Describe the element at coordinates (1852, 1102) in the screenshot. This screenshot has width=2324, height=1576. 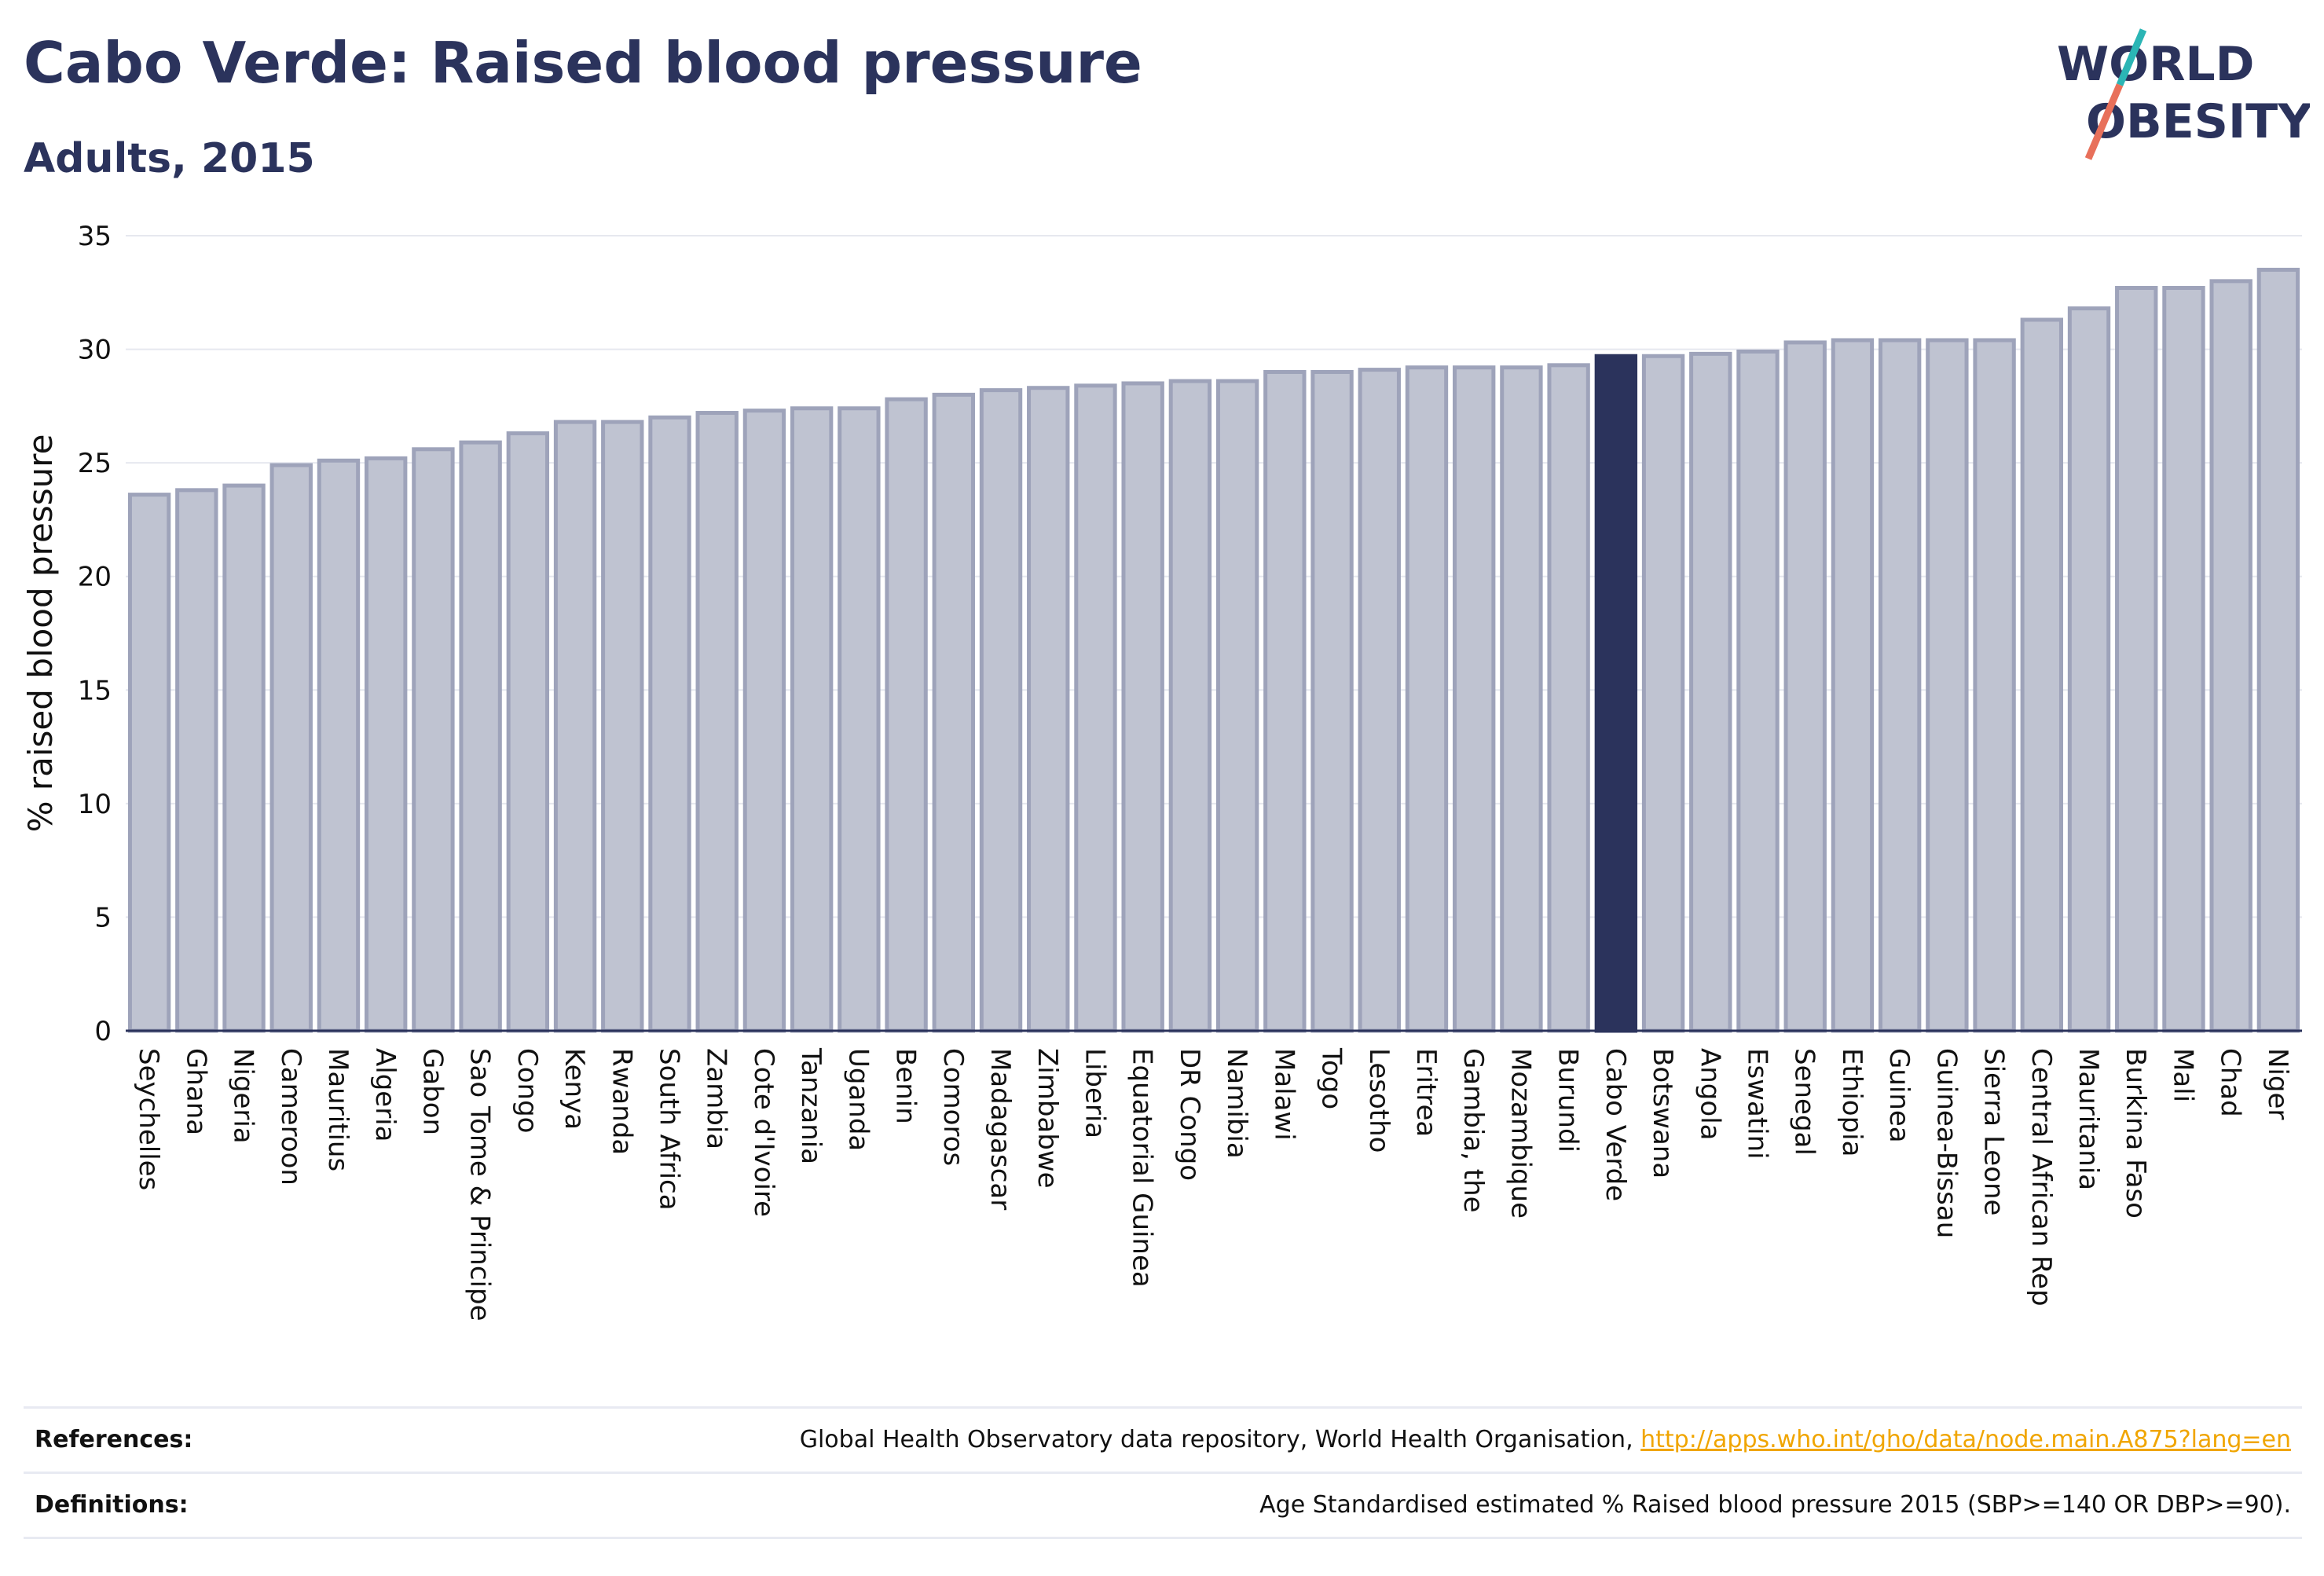
I see `x-tick-label: Ethiopia` at that location.